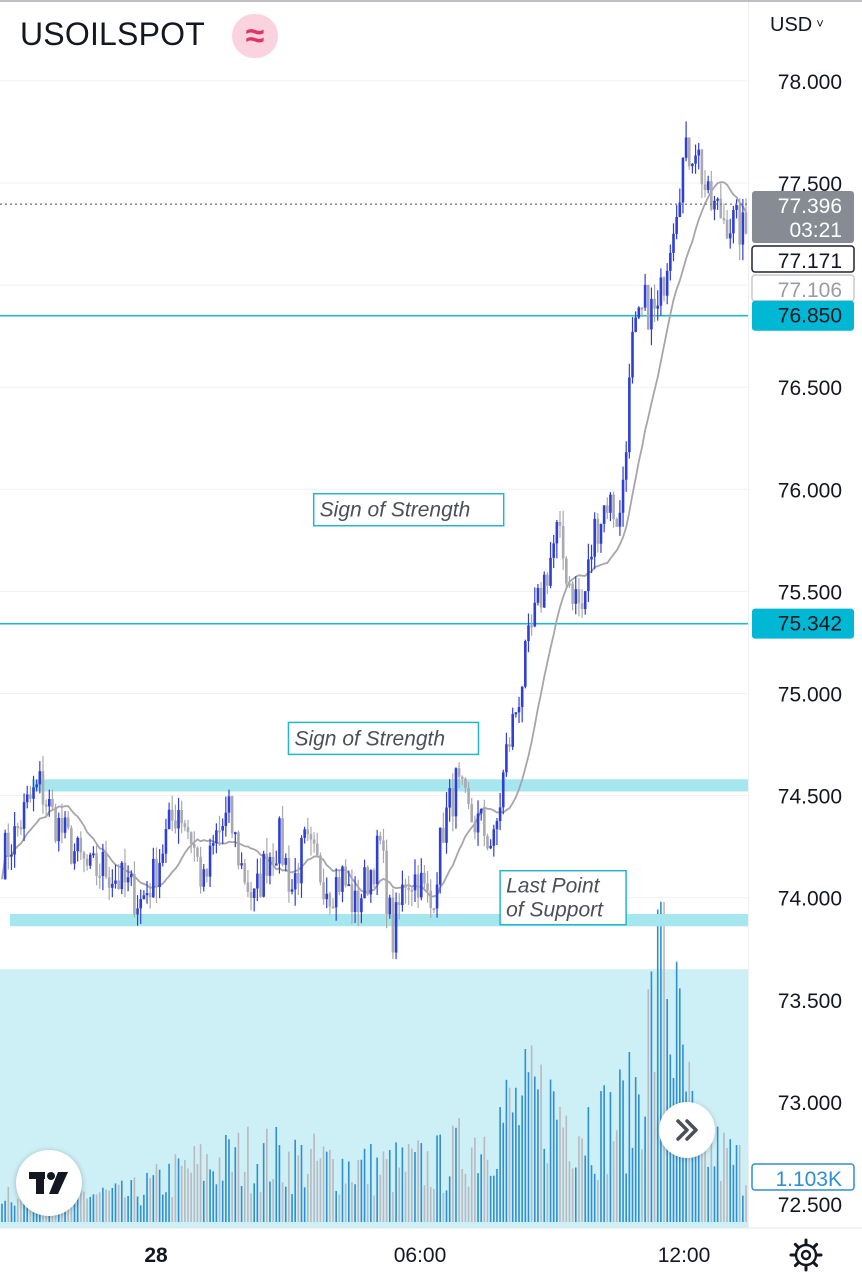 The image size is (862, 1280). I want to click on symbol-title: USOILSPOT, so click(112, 34).